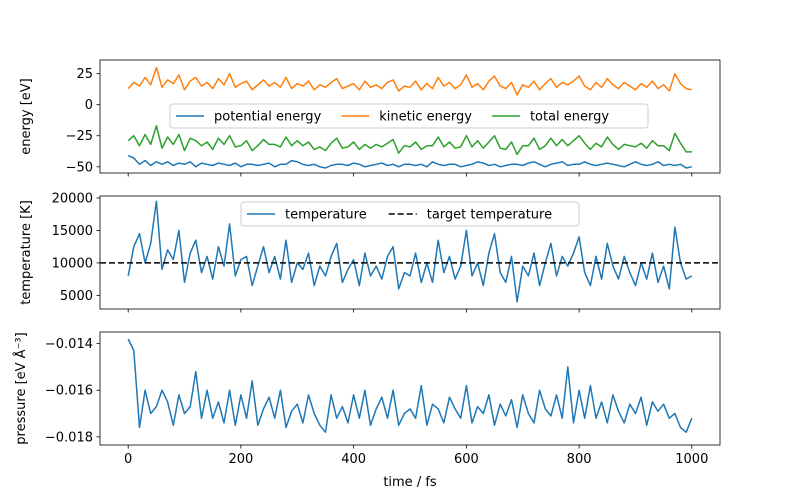 The image size is (800, 500). I want to click on series-total-energy-line, so click(409, 140).